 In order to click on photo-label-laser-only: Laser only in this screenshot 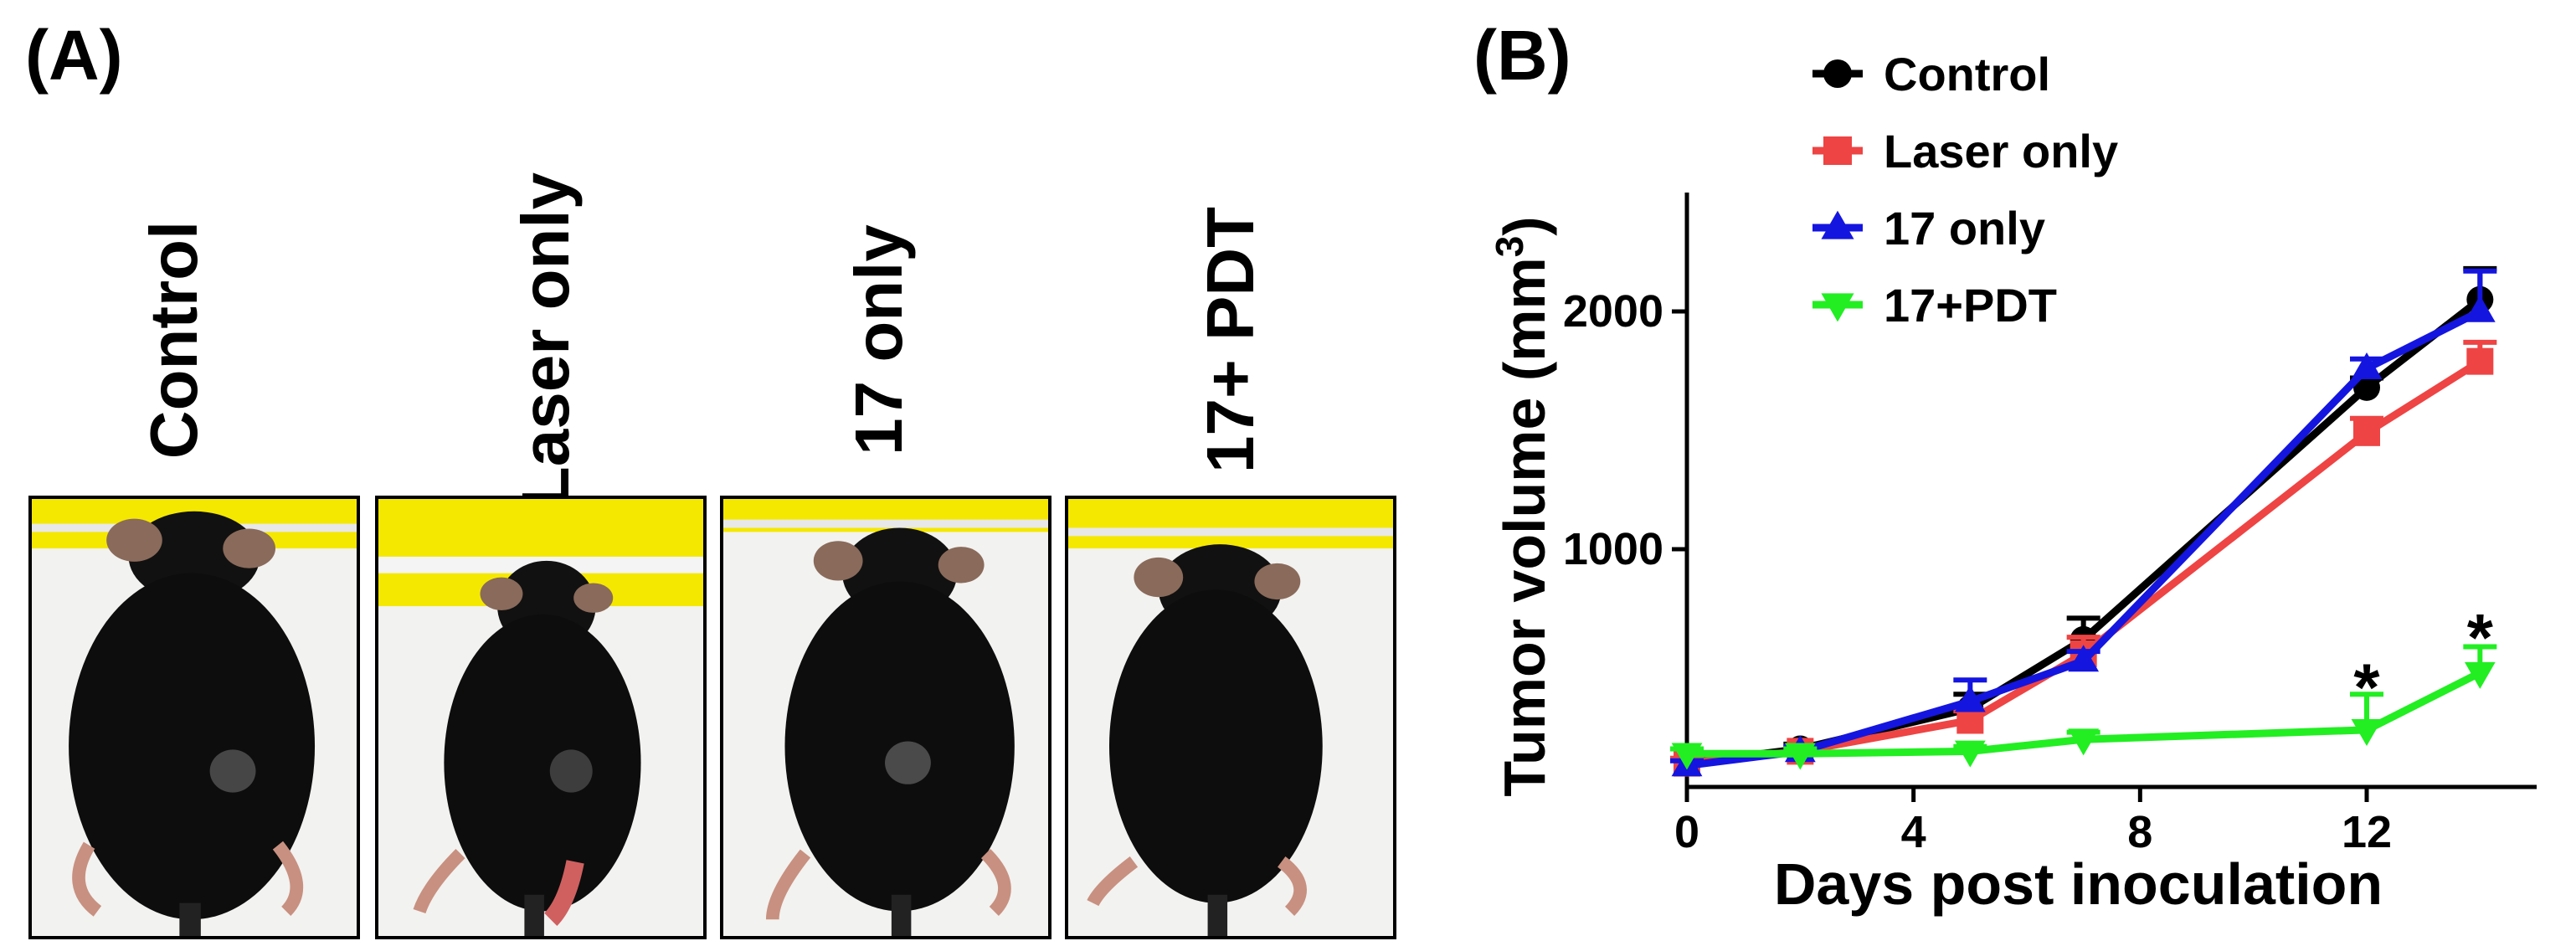, I will do `click(546, 340)`.